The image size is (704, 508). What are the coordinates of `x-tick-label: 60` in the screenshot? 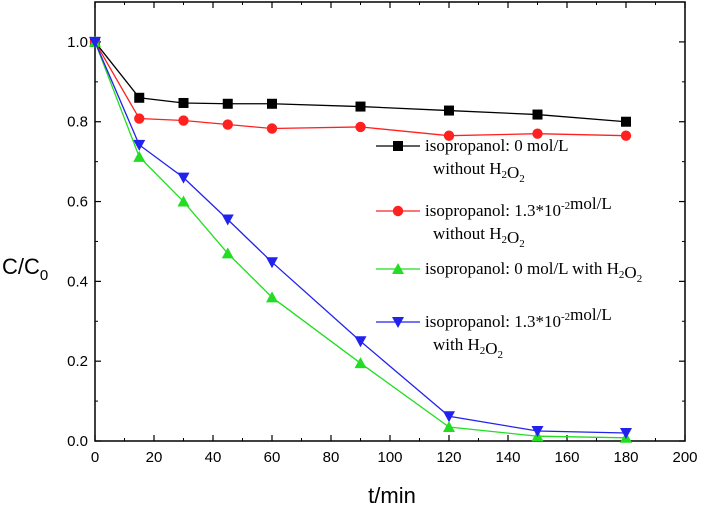 It's located at (272, 457).